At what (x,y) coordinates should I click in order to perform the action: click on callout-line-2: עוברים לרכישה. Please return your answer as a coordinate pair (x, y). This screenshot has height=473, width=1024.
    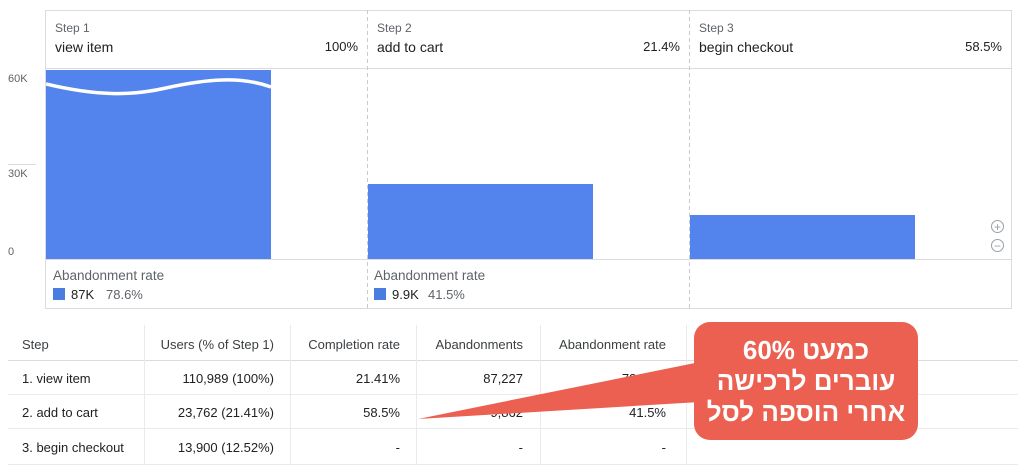
    Looking at the image, I should click on (806, 381).